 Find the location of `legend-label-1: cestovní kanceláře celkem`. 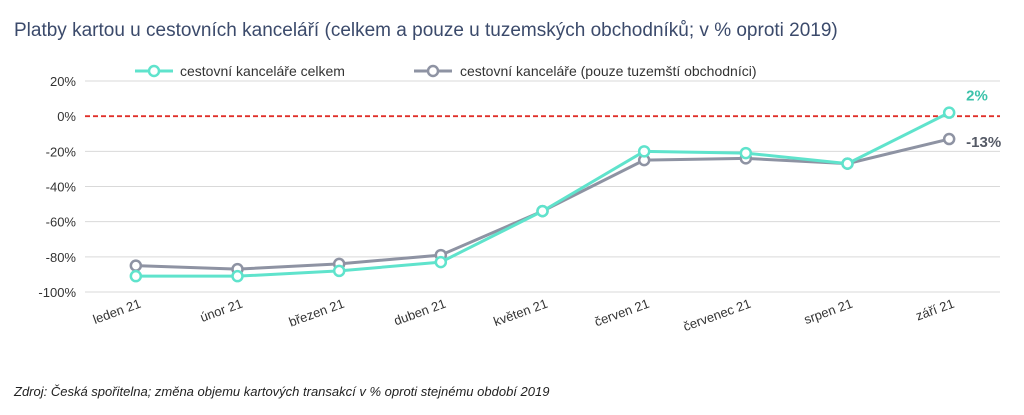

legend-label-1: cestovní kanceláře celkem is located at coordinates (262, 71).